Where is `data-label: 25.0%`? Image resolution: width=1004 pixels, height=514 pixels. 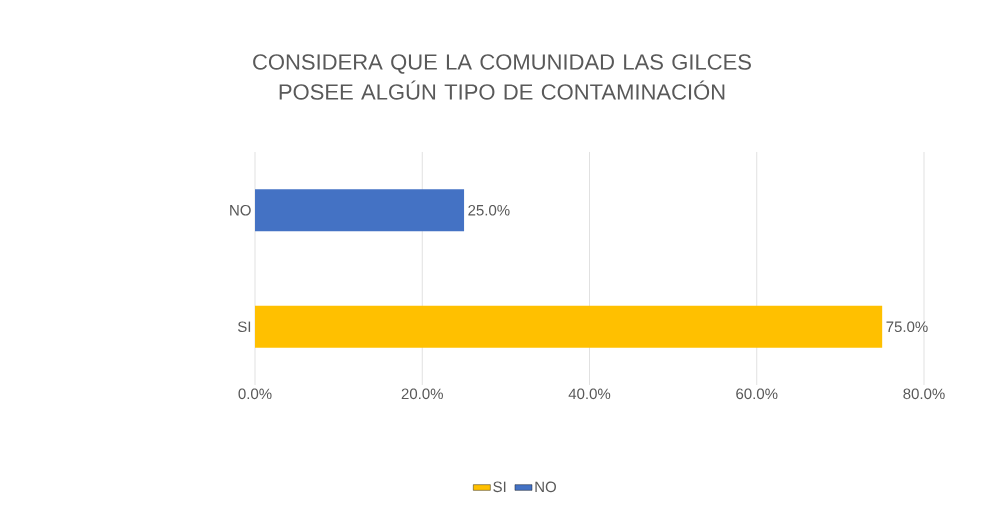
data-label: 25.0% is located at coordinates (489, 210).